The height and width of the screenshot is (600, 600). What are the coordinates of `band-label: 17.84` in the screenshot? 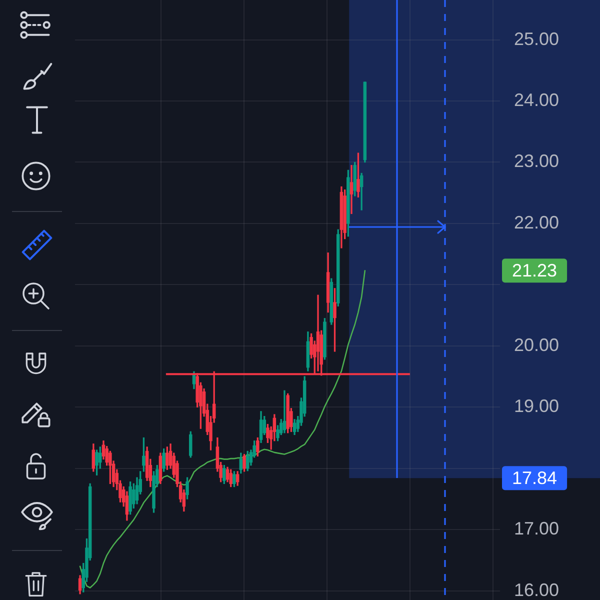 It's located at (535, 478).